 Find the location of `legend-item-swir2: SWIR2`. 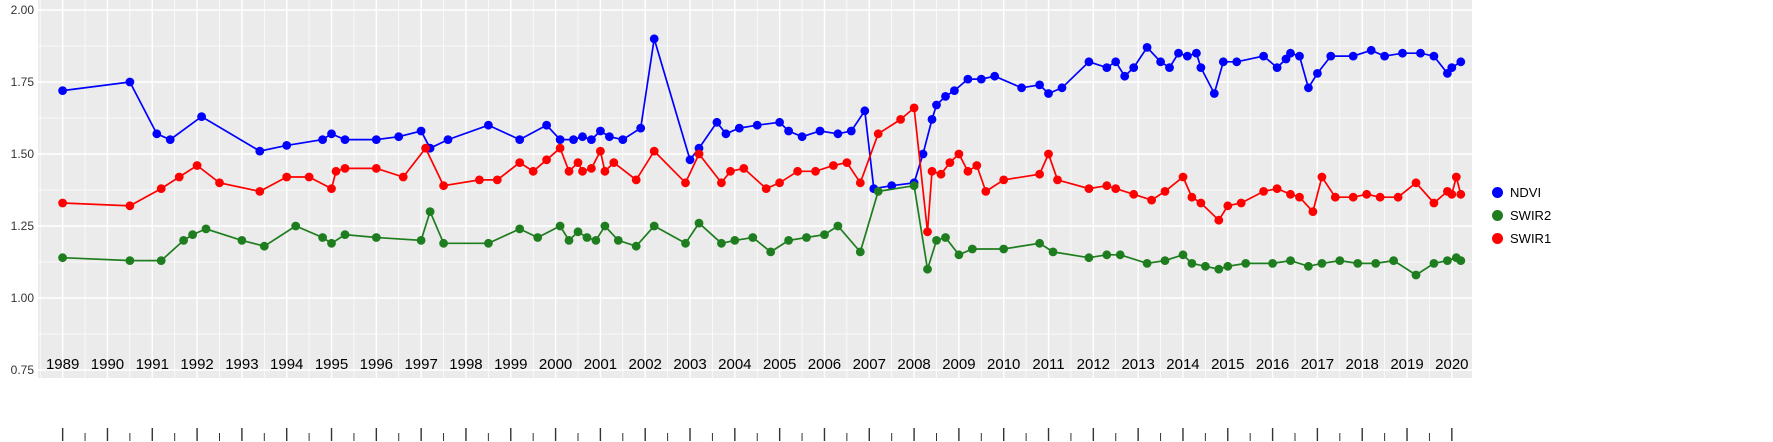

legend-item-swir2: SWIR2 is located at coordinates (1521, 215).